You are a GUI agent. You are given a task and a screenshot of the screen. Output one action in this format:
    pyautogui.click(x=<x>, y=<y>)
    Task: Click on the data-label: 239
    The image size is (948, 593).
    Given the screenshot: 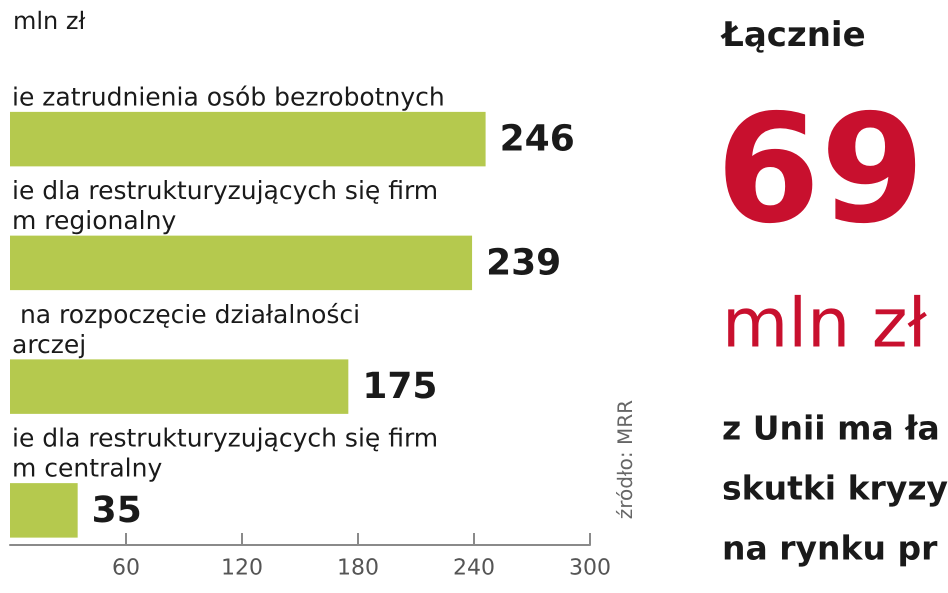 What is the action you would take?
    pyautogui.click(x=524, y=263)
    